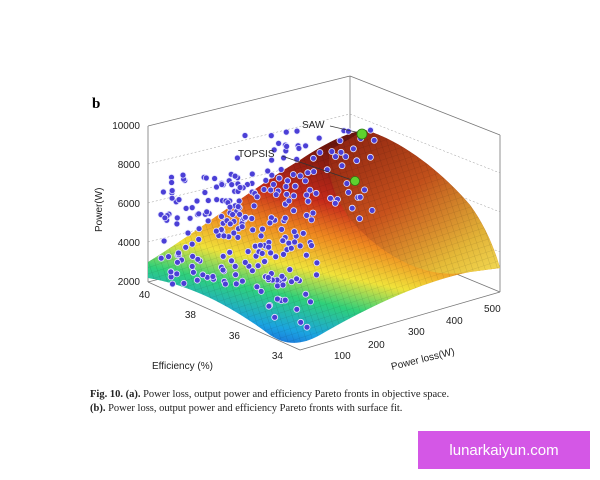 The height and width of the screenshot is (480, 600). I want to click on z-tick: 6000, so click(129, 204).